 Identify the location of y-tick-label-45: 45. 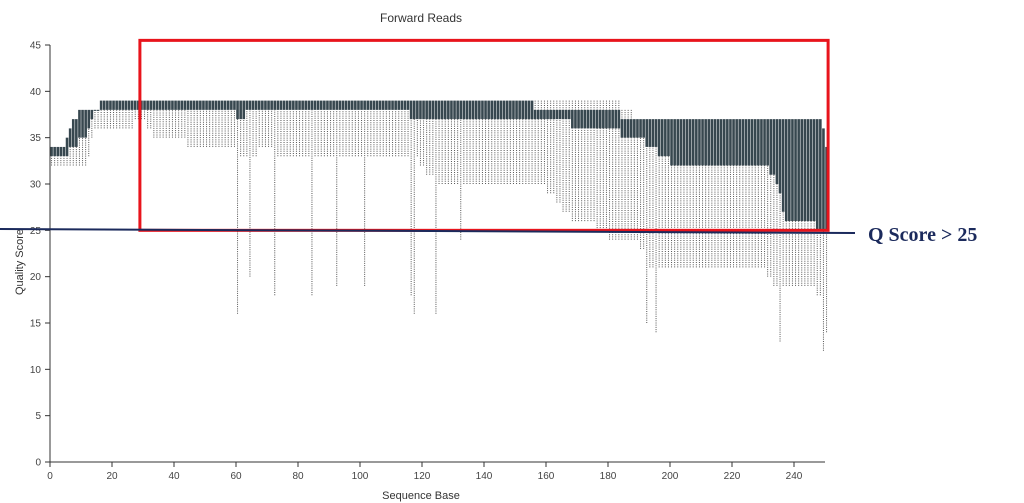
(36, 46).